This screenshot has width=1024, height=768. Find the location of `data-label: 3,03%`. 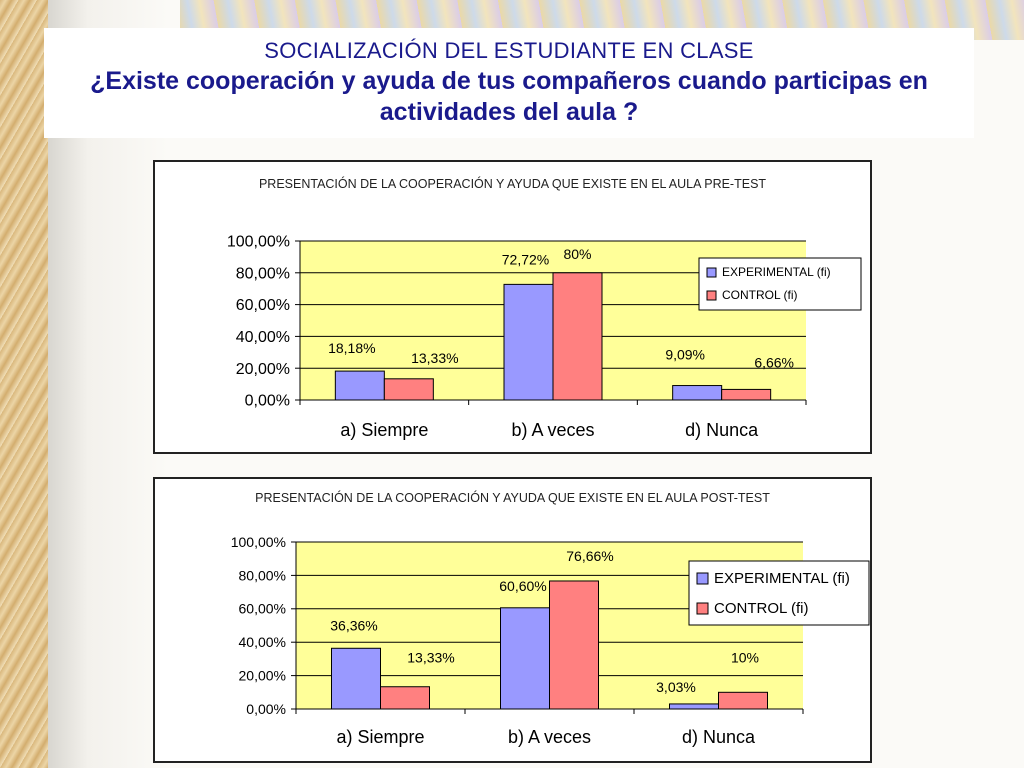

data-label: 3,03% is located at coordinates (676, 687).